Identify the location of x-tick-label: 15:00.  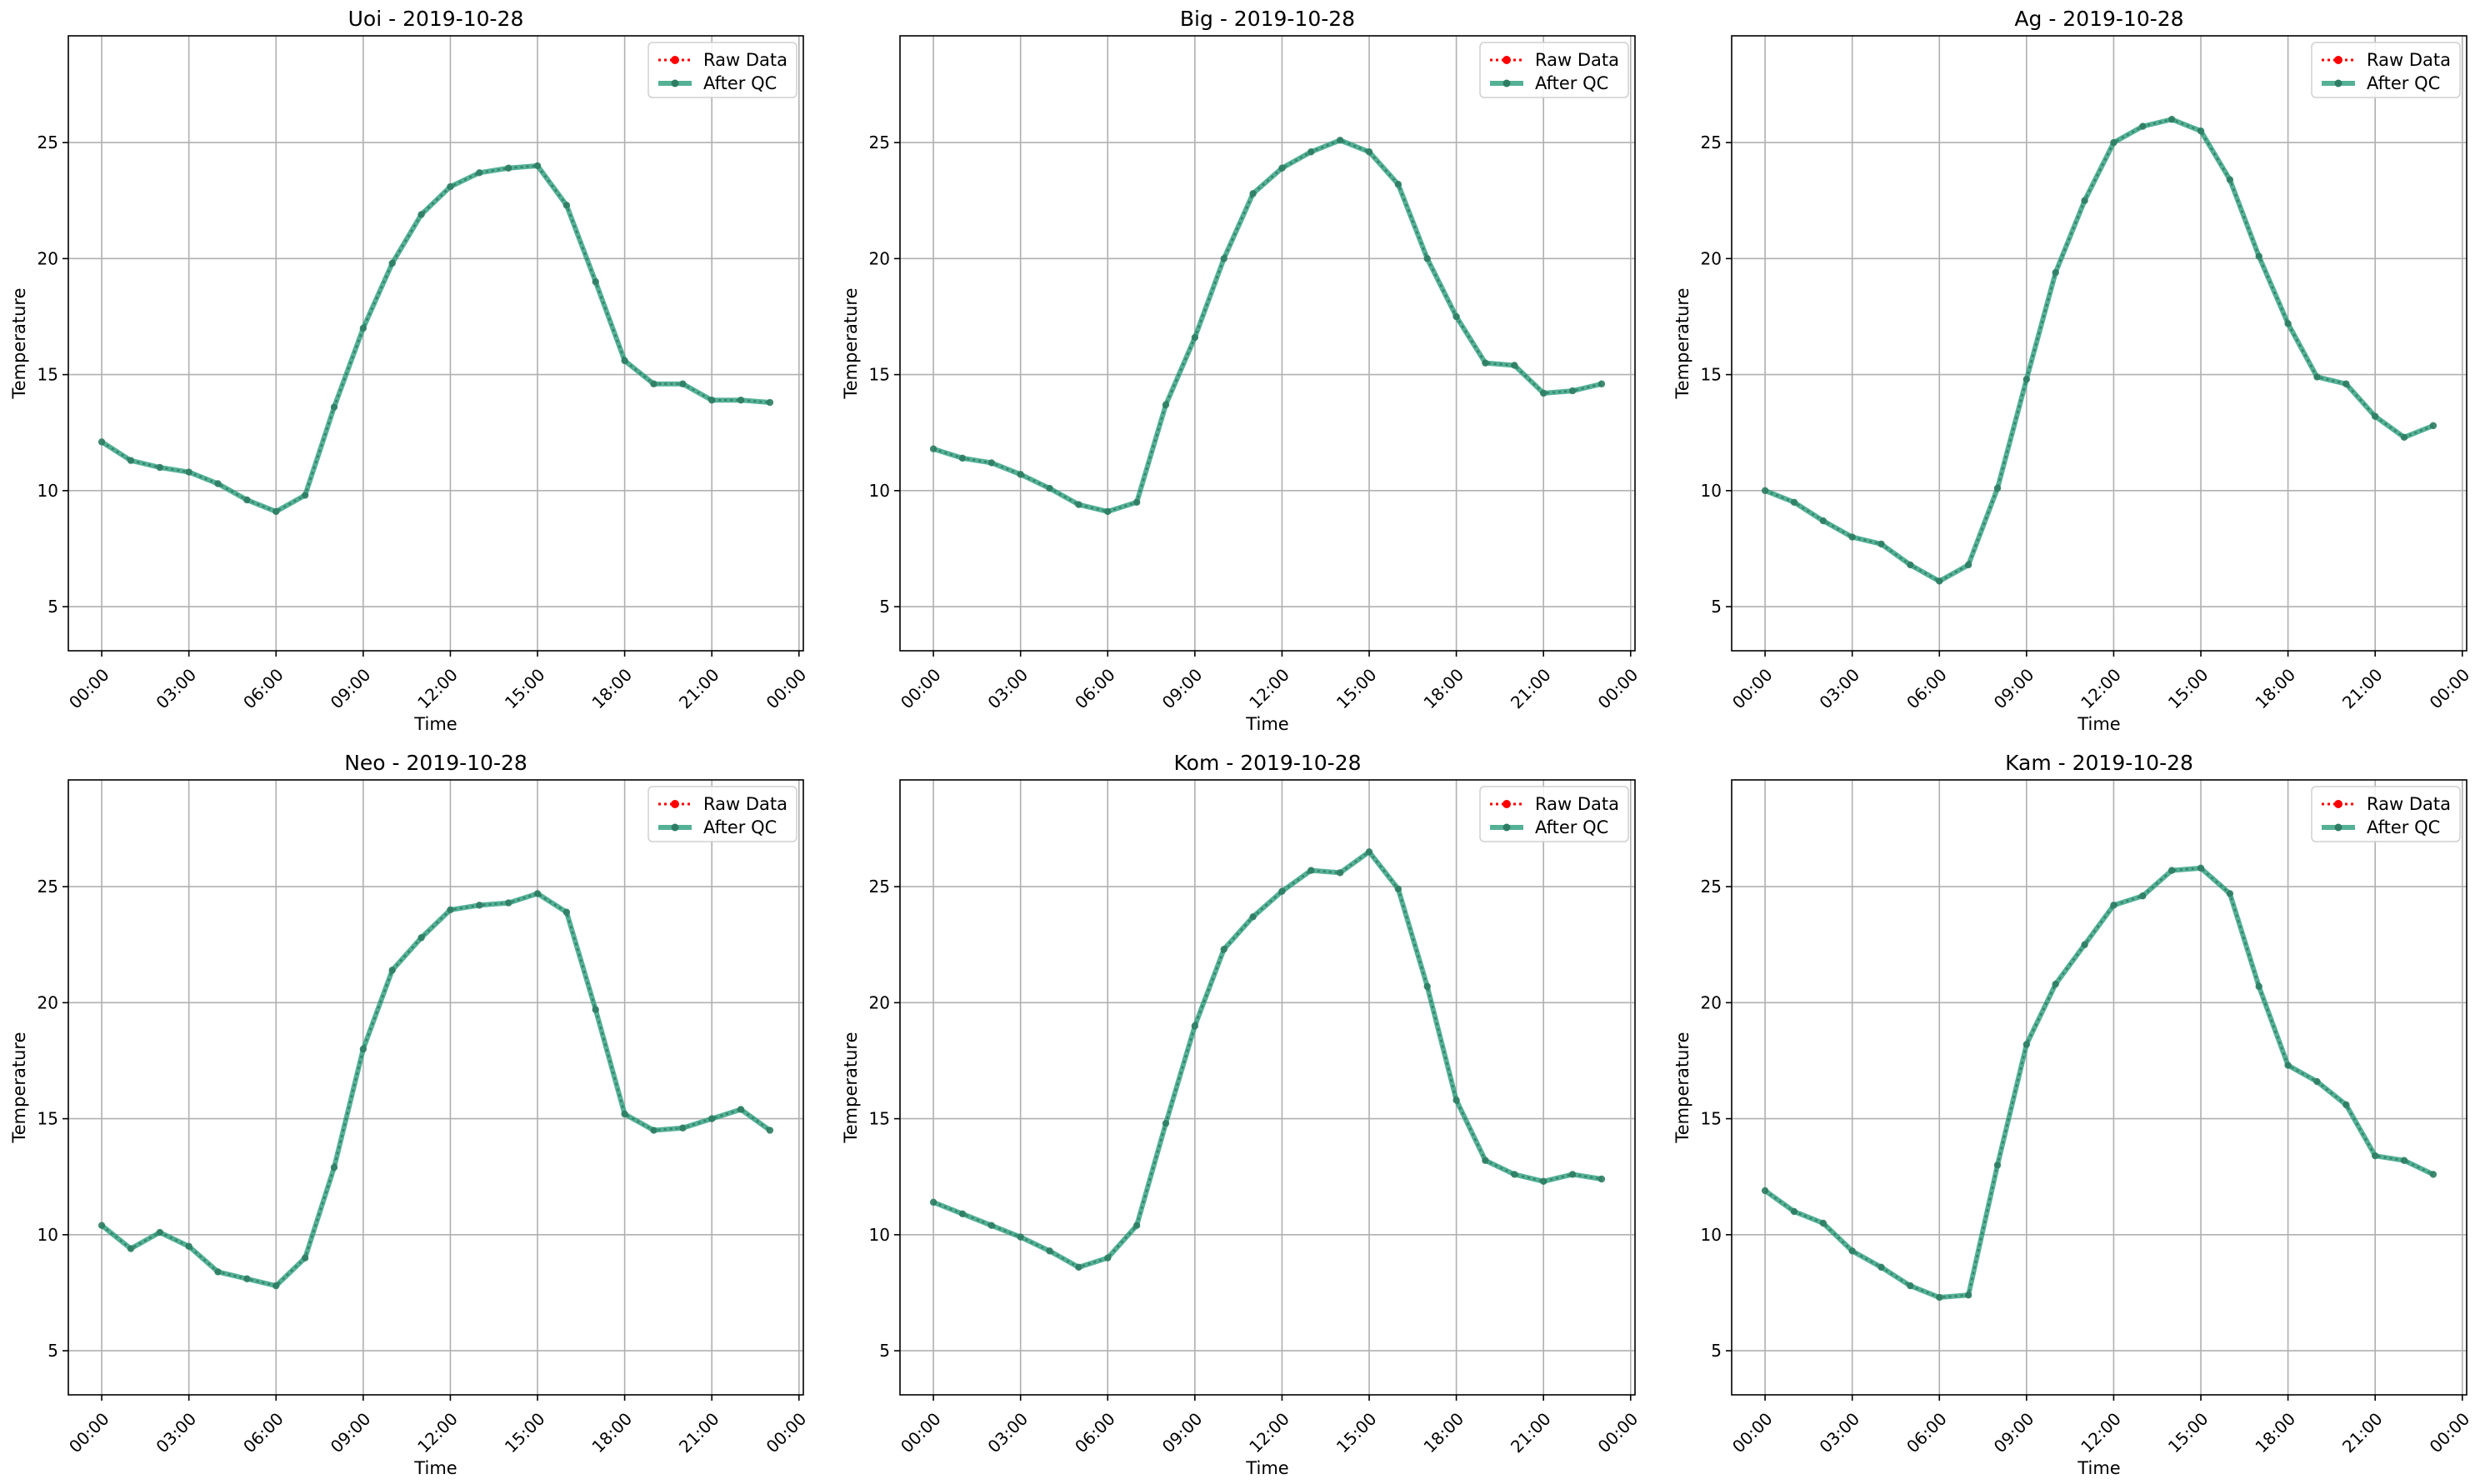
(1356, 1433).